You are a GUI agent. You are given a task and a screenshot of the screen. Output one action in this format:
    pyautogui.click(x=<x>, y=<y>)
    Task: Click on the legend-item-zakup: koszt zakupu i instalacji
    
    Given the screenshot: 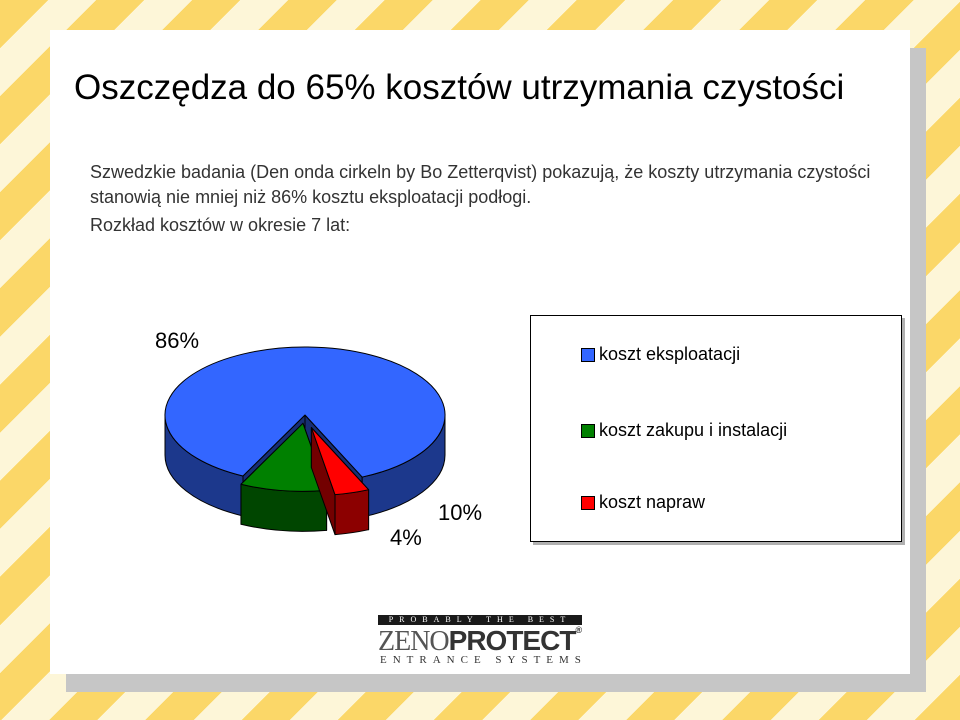 What is the action you would take?
    pyautogui.click(x=684, y=430)
    